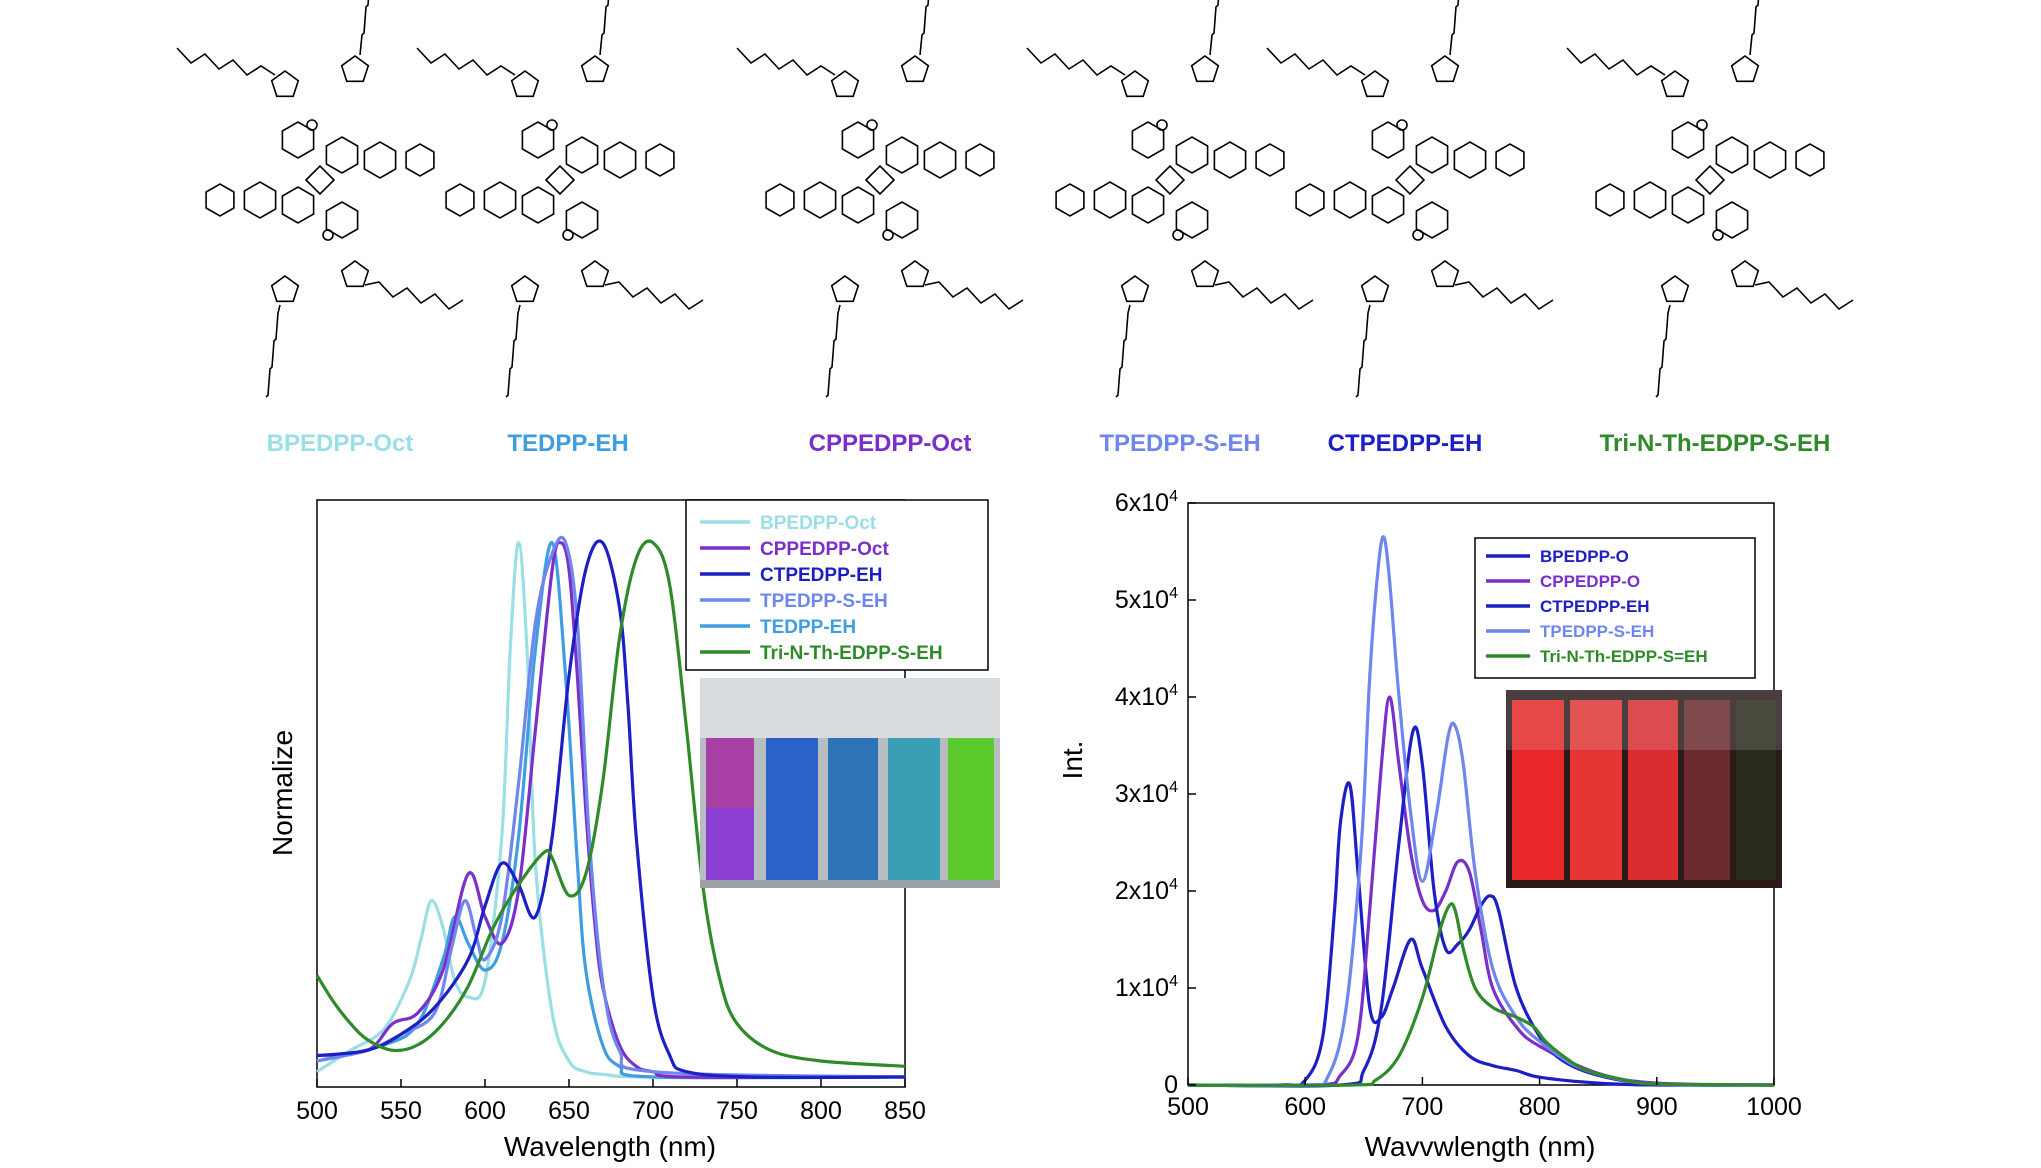 The height and width of the screenshot is (1168, 2041). I want to click on molecule-label: TEDPP-EH, so click(567, 443).